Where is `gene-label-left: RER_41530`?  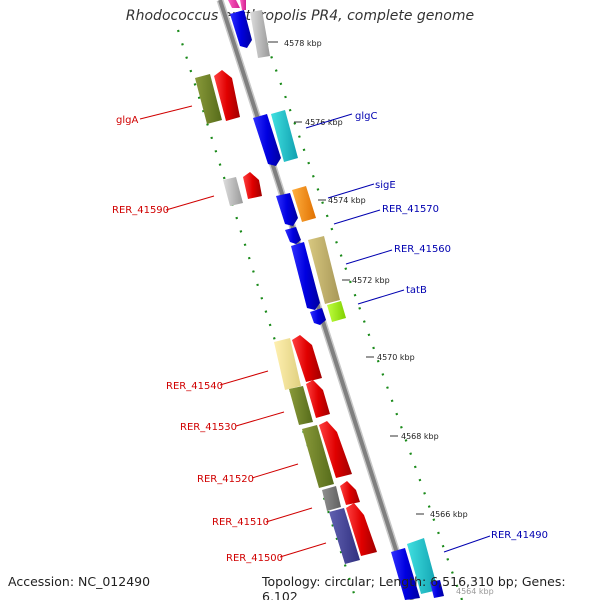 gene-label-left: RER_41530 is located at coordinates (208, 427).